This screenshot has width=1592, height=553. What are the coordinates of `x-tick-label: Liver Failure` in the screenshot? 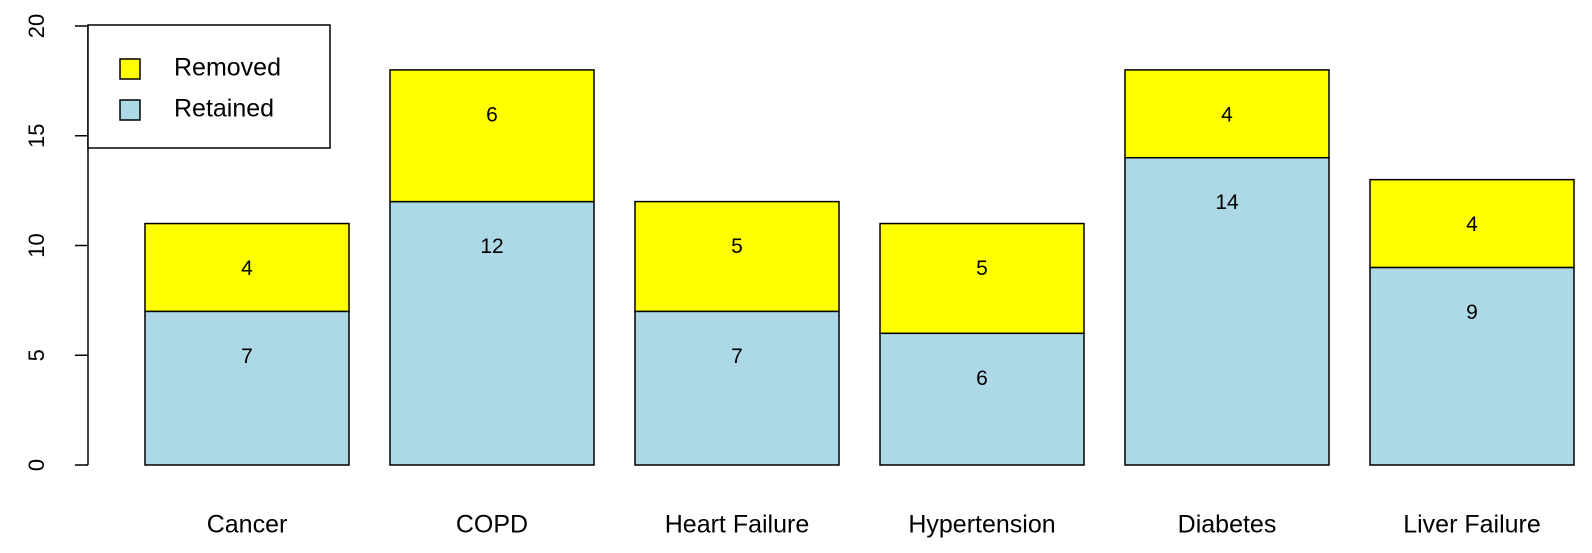 It's located at (1472, 525).